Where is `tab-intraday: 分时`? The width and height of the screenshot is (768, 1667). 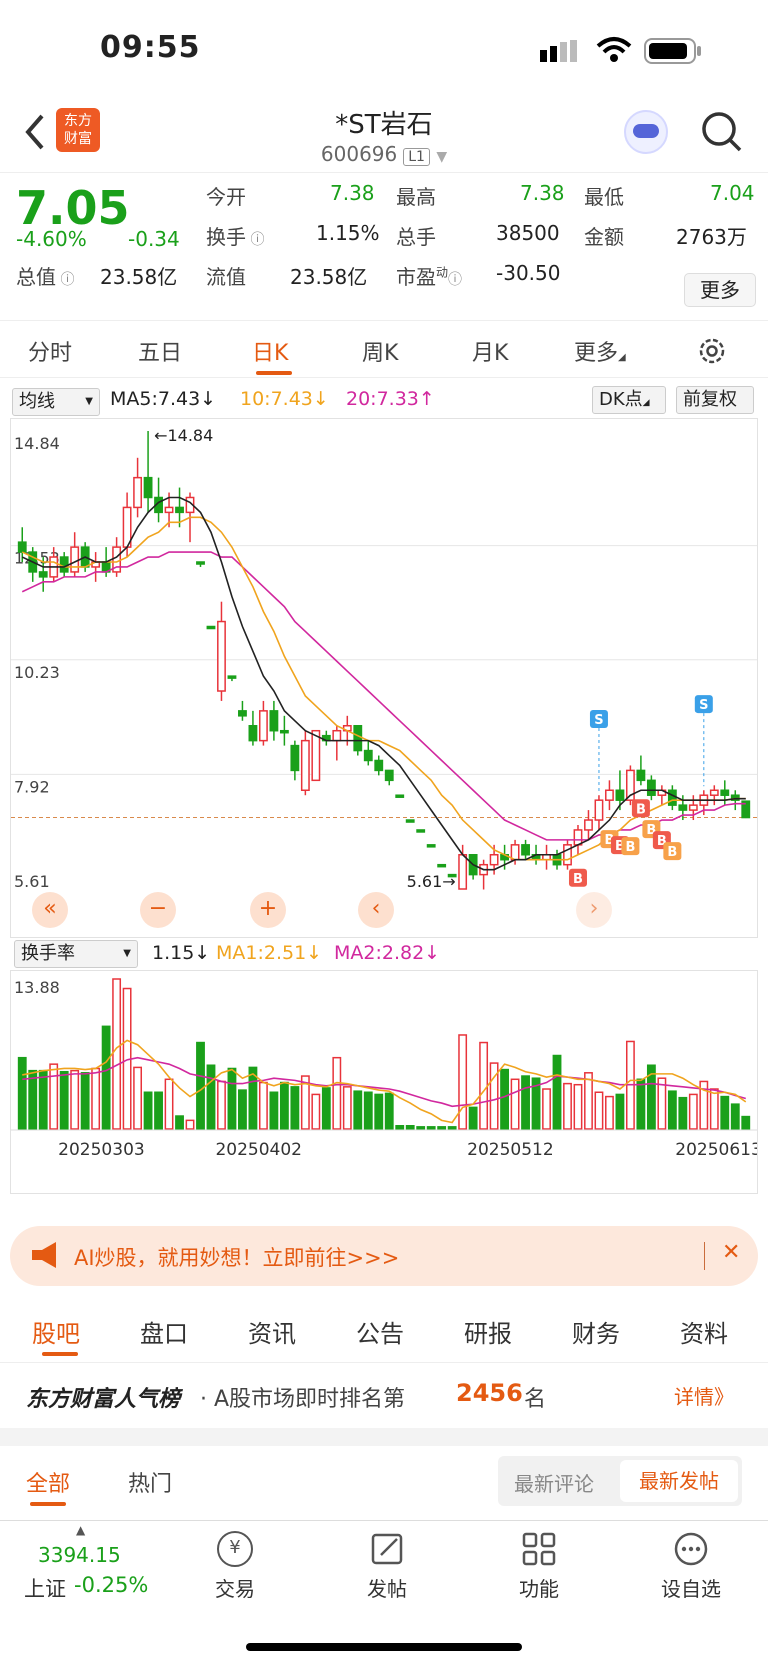
tab-intraday: 分时 is located at coordinates (50, 353).